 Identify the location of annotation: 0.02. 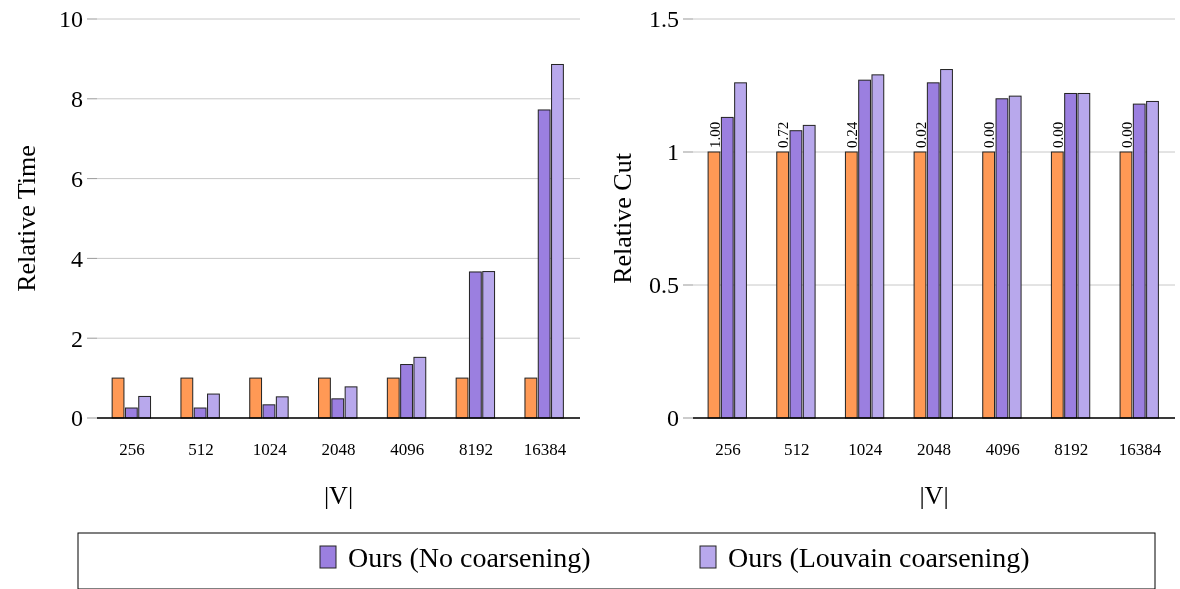
(920, 134).